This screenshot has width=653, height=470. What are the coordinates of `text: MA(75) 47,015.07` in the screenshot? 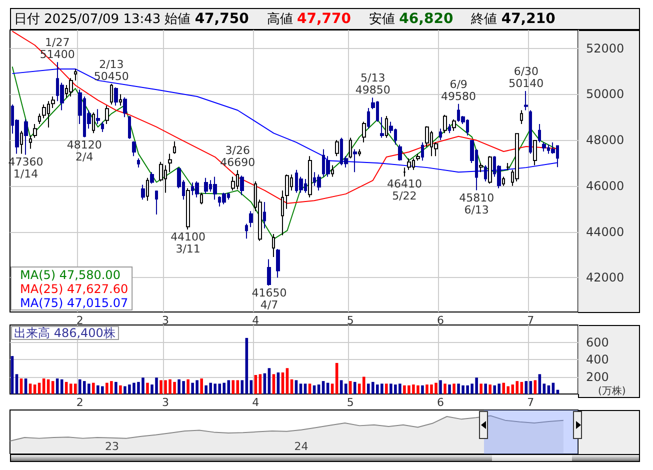 It's located at (74, 303).